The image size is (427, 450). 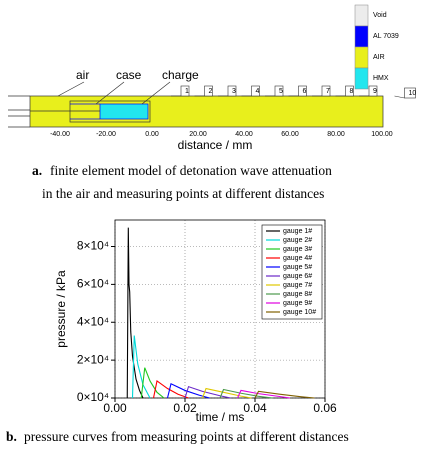 What do you see at coordinates (297, 294) in the screenshot?
I see `legend-label: gauge 8#` at bounding box center [297, 294].